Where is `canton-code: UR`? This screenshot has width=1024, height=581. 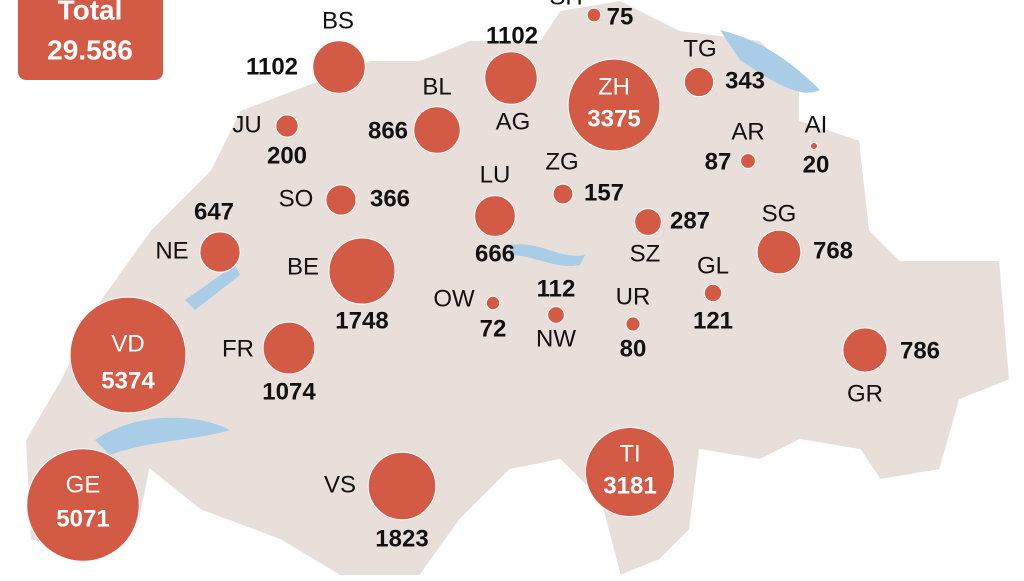
canton-code: UR is located at coordinates (633, 296).